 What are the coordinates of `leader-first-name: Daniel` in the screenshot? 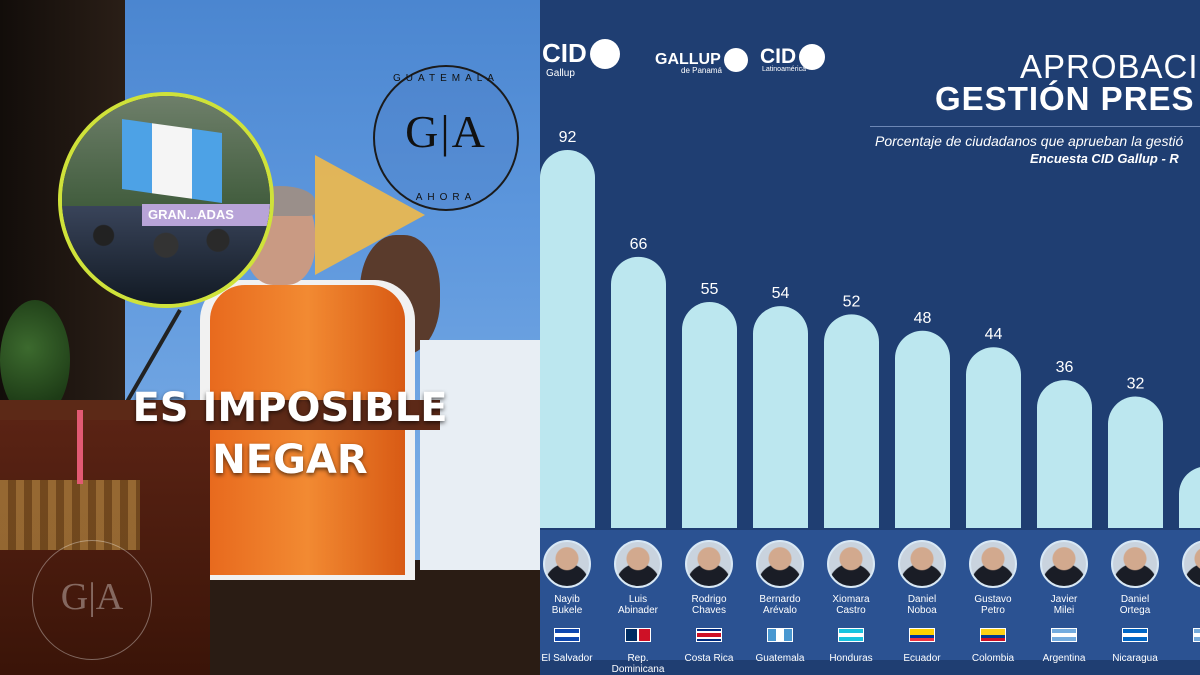 It's located at (922, 599).